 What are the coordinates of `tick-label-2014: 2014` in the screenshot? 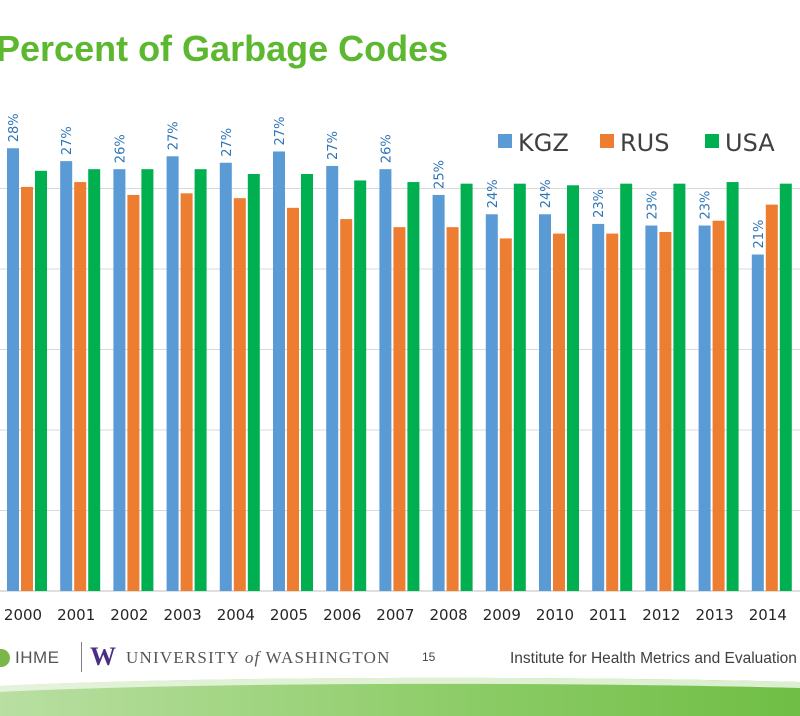 It's located at (768, 615).